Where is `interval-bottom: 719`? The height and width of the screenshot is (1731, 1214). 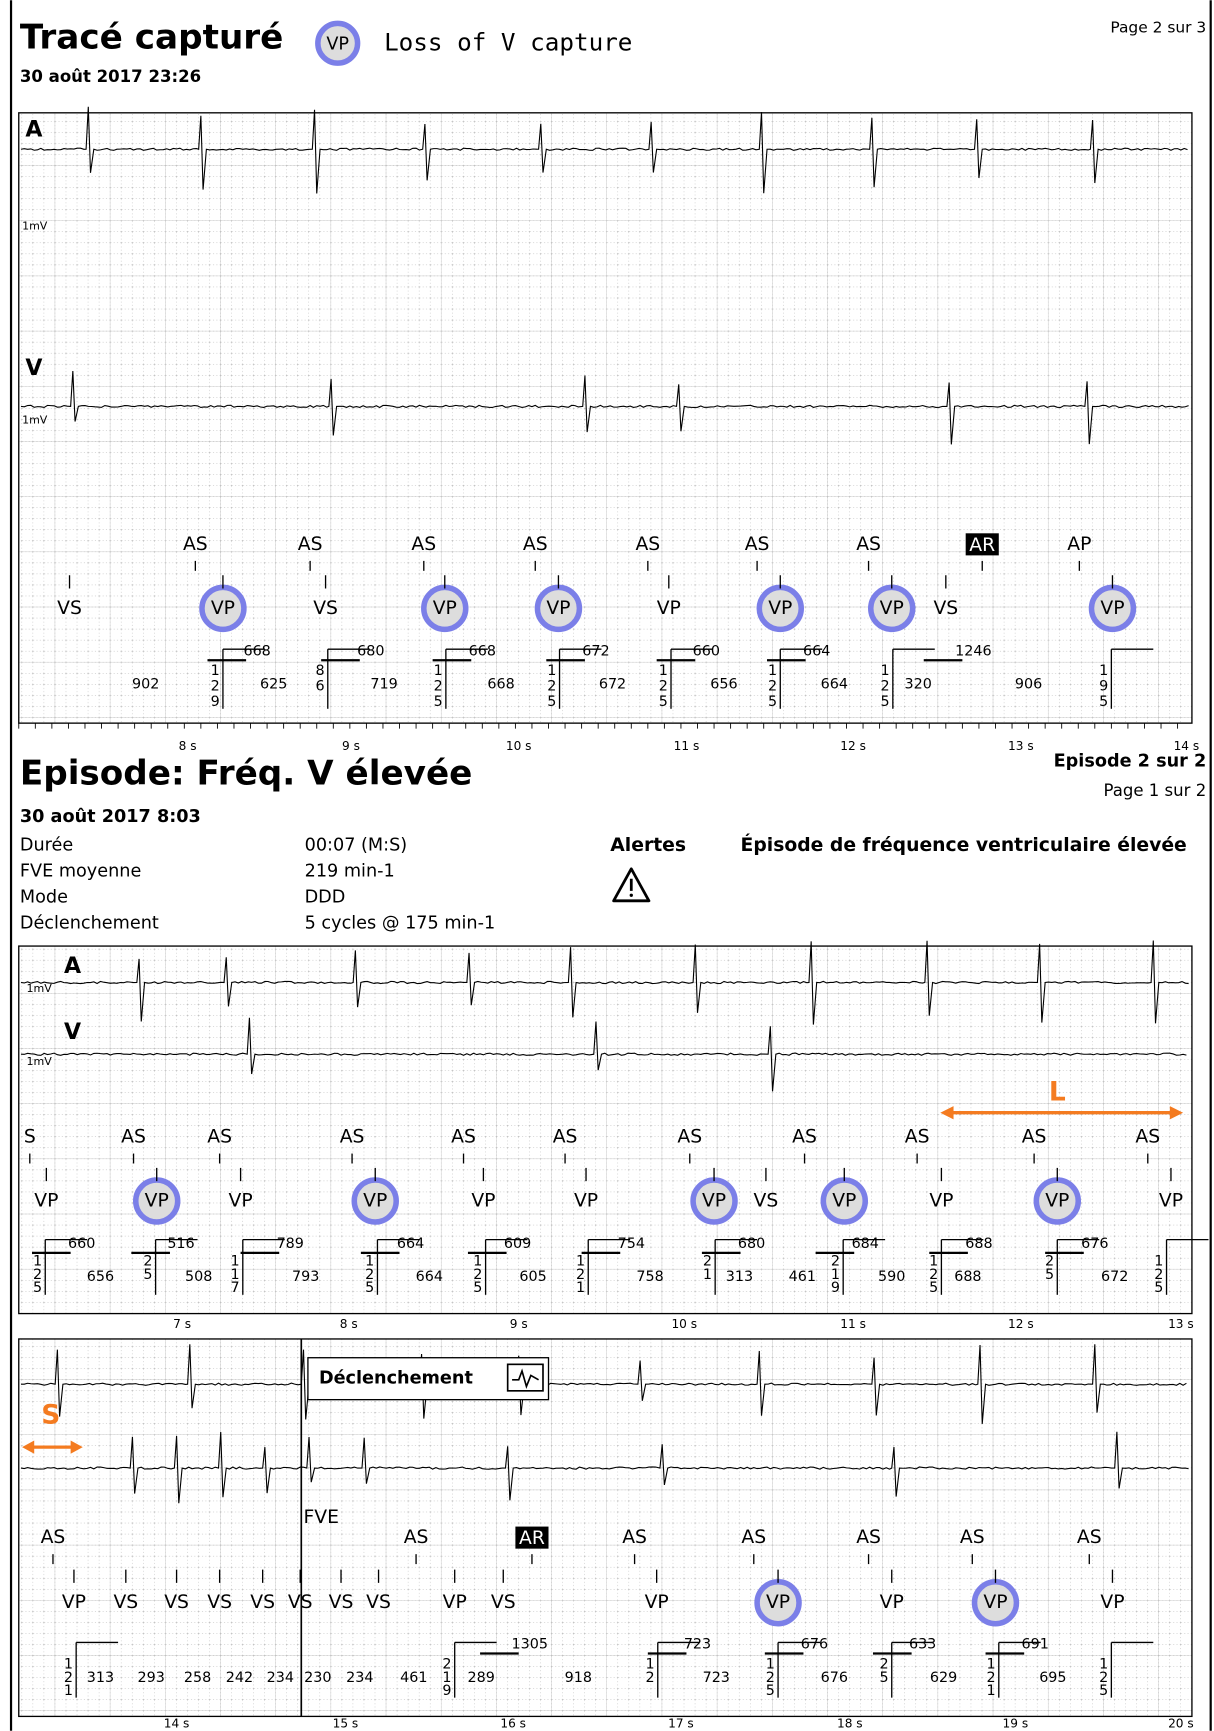
interval-bottom: 719 is located at coordinates (383, 685).